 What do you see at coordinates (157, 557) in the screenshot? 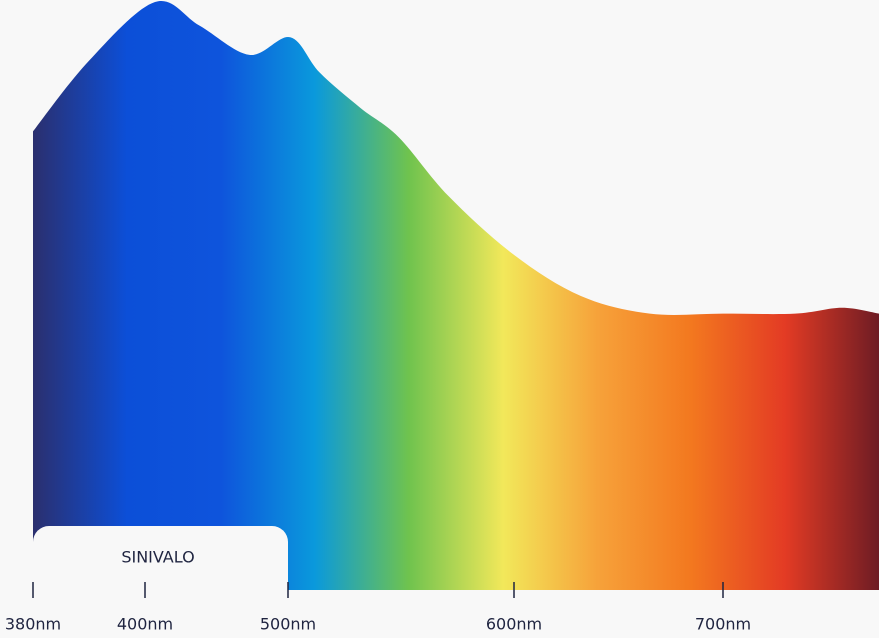
I see `annotation: SINIVALO` at bounding box center [157, 557].